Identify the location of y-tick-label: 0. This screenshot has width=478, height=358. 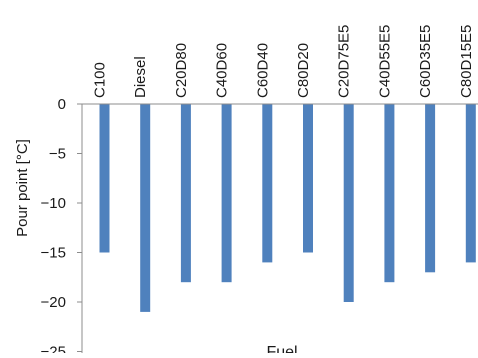
(62, 104).